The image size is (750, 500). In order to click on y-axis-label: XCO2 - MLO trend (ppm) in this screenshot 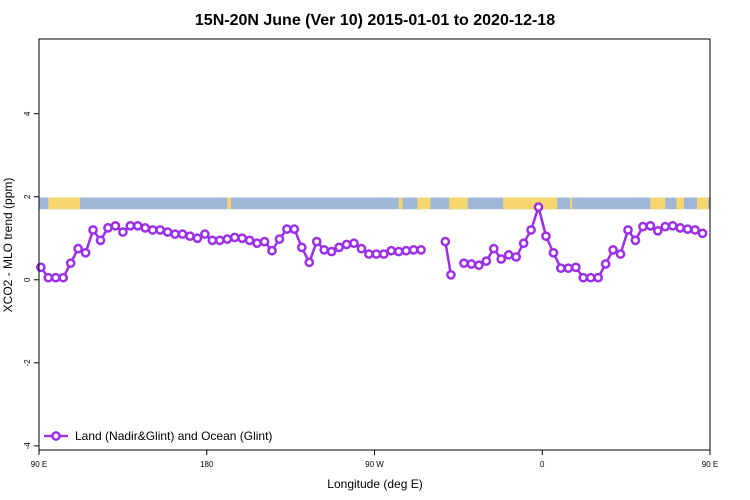, I will do `click(8, 245)`.